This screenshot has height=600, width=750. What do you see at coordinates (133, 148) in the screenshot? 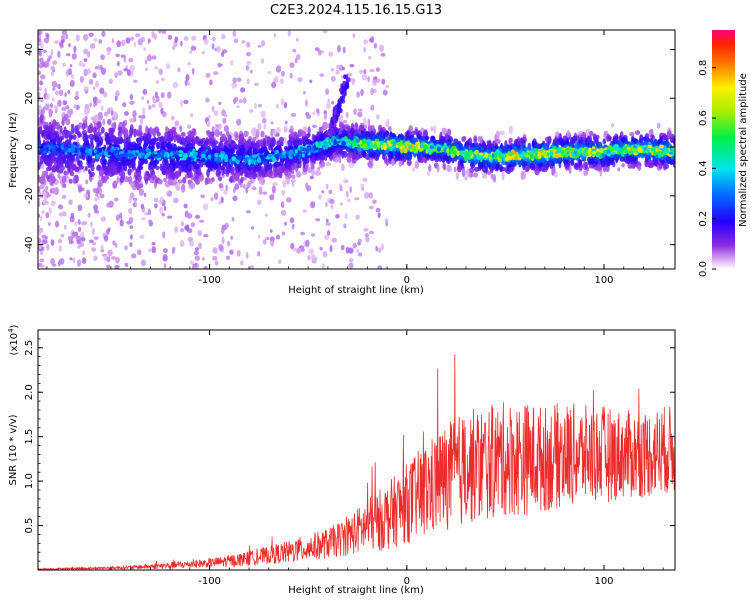
I see `ridge-cell` at bounding box center [133, 148].